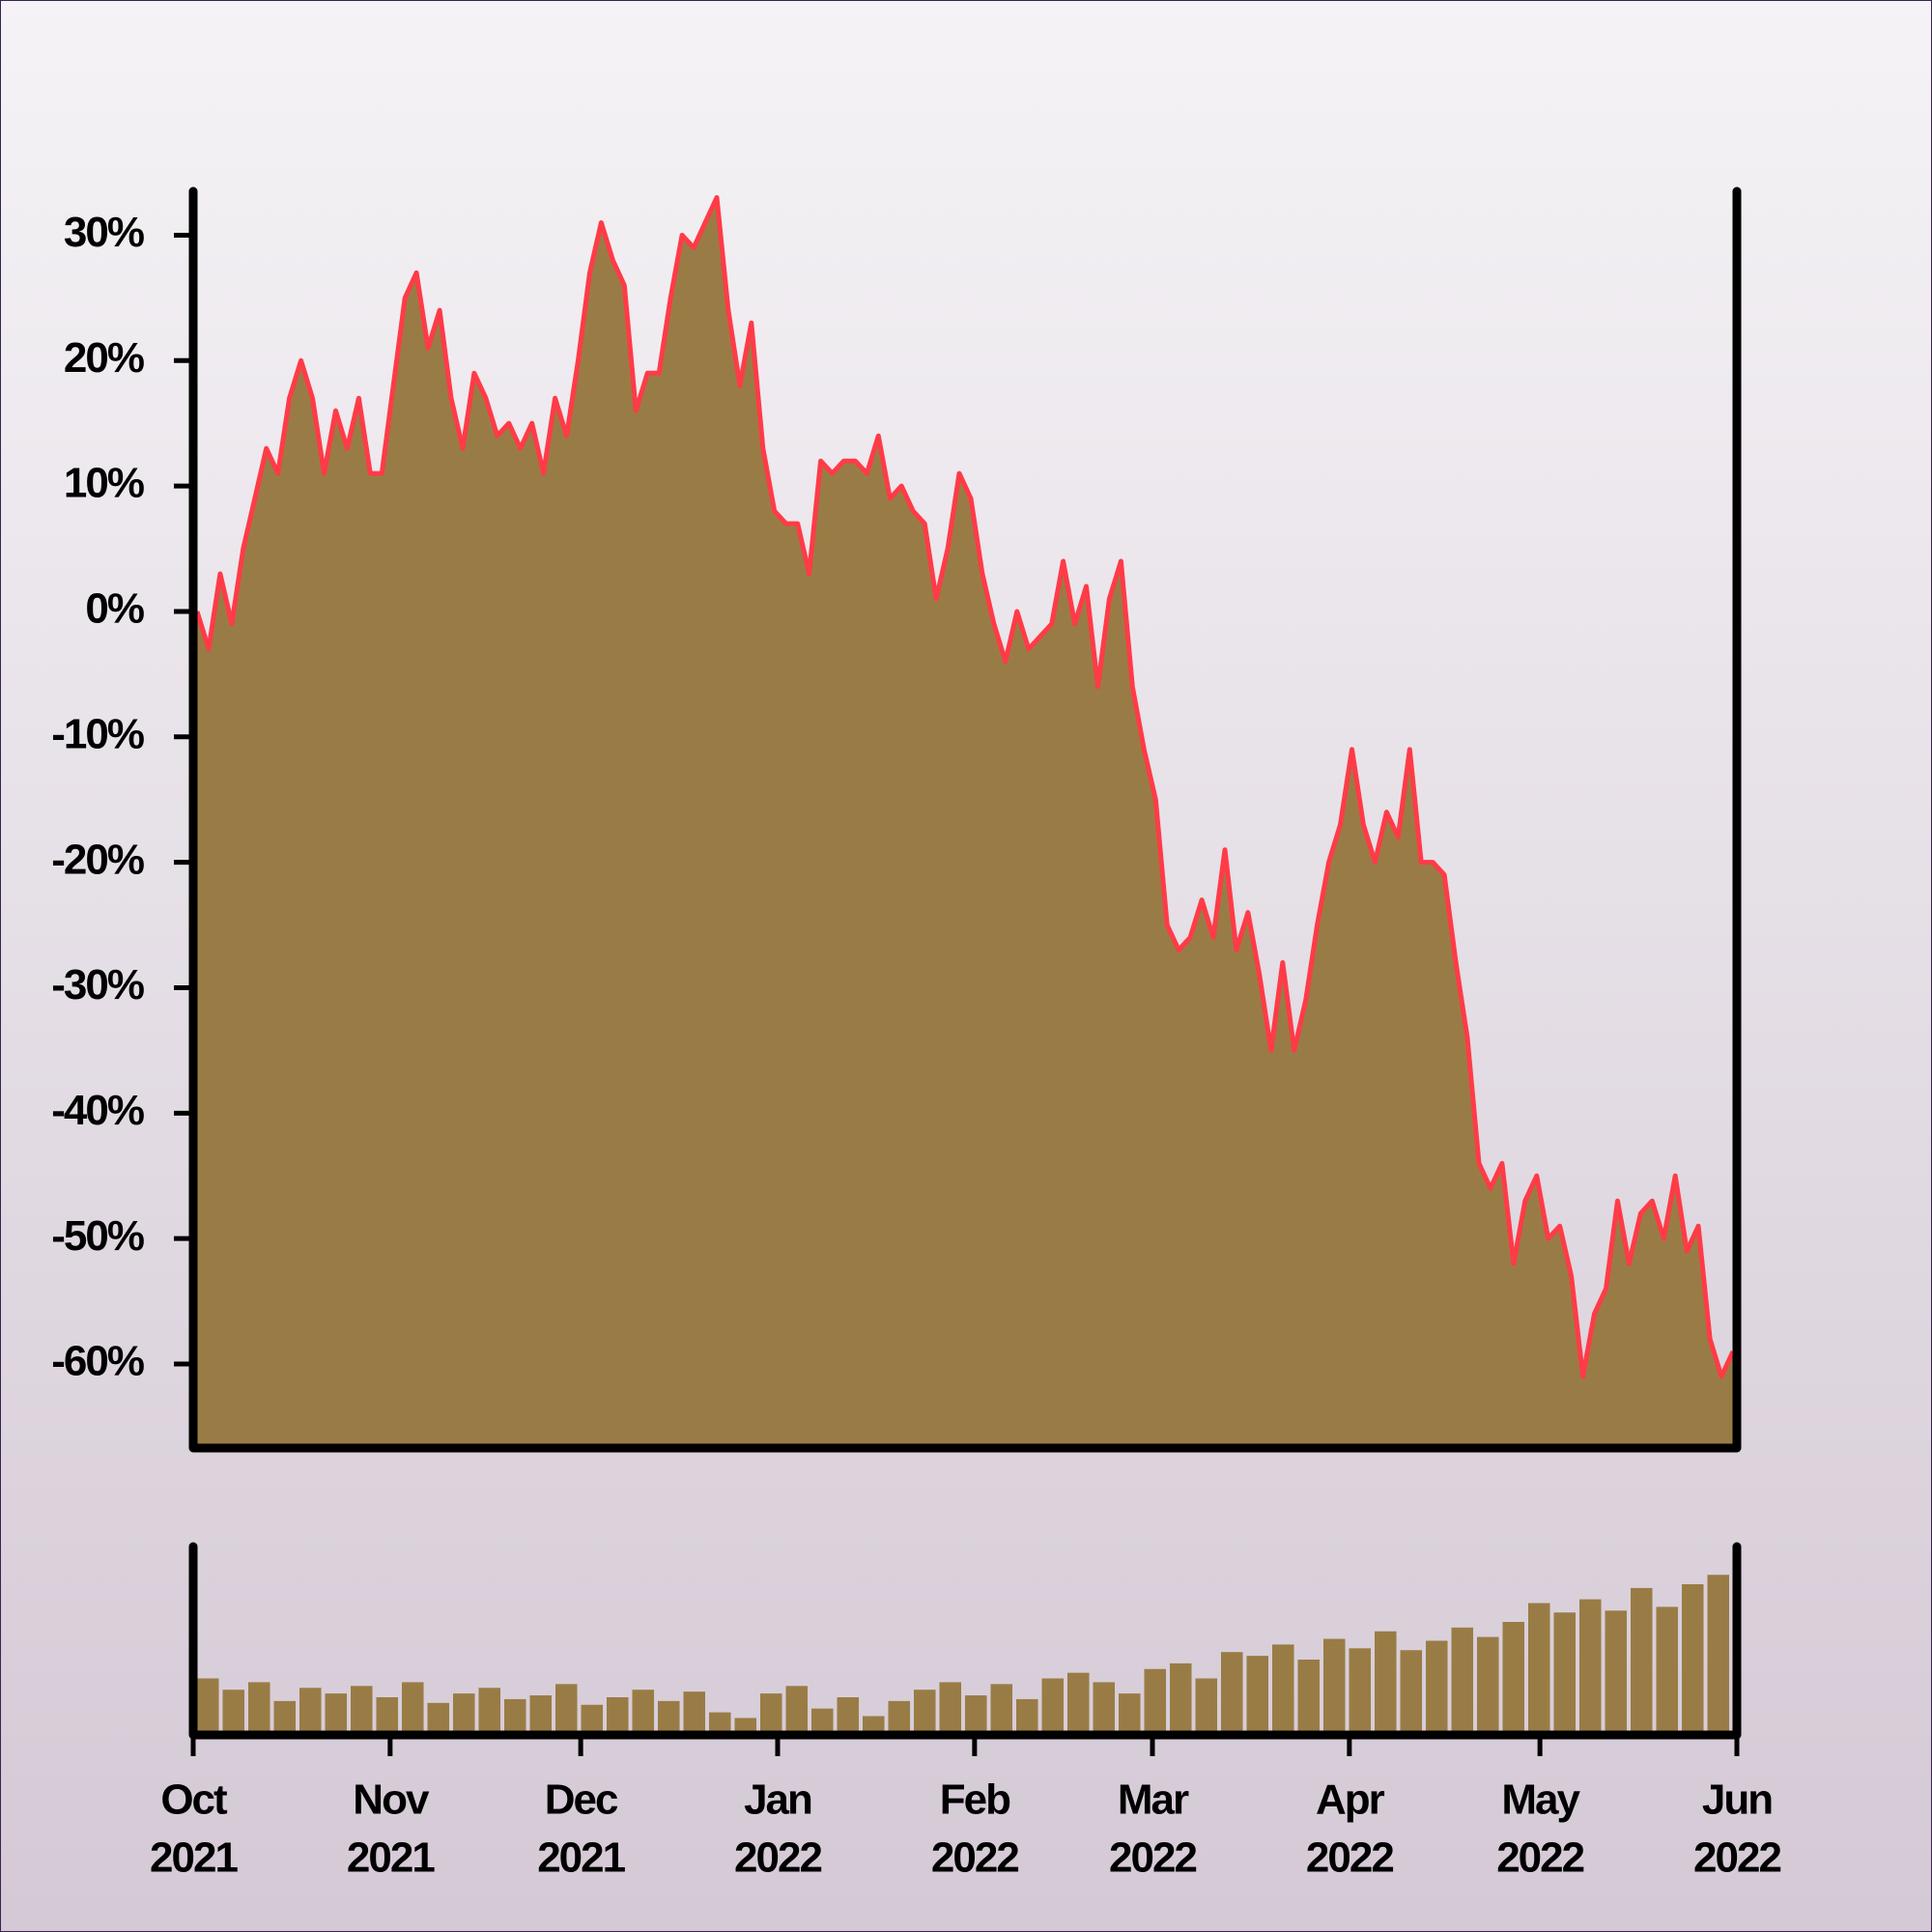 The width and height of the screenshot is (1932, 1932). What do you see at coordinates (1153, 1800) in the screenshot?
I see `x-tick-label: Mar` at bounding box center [1153, 1800].